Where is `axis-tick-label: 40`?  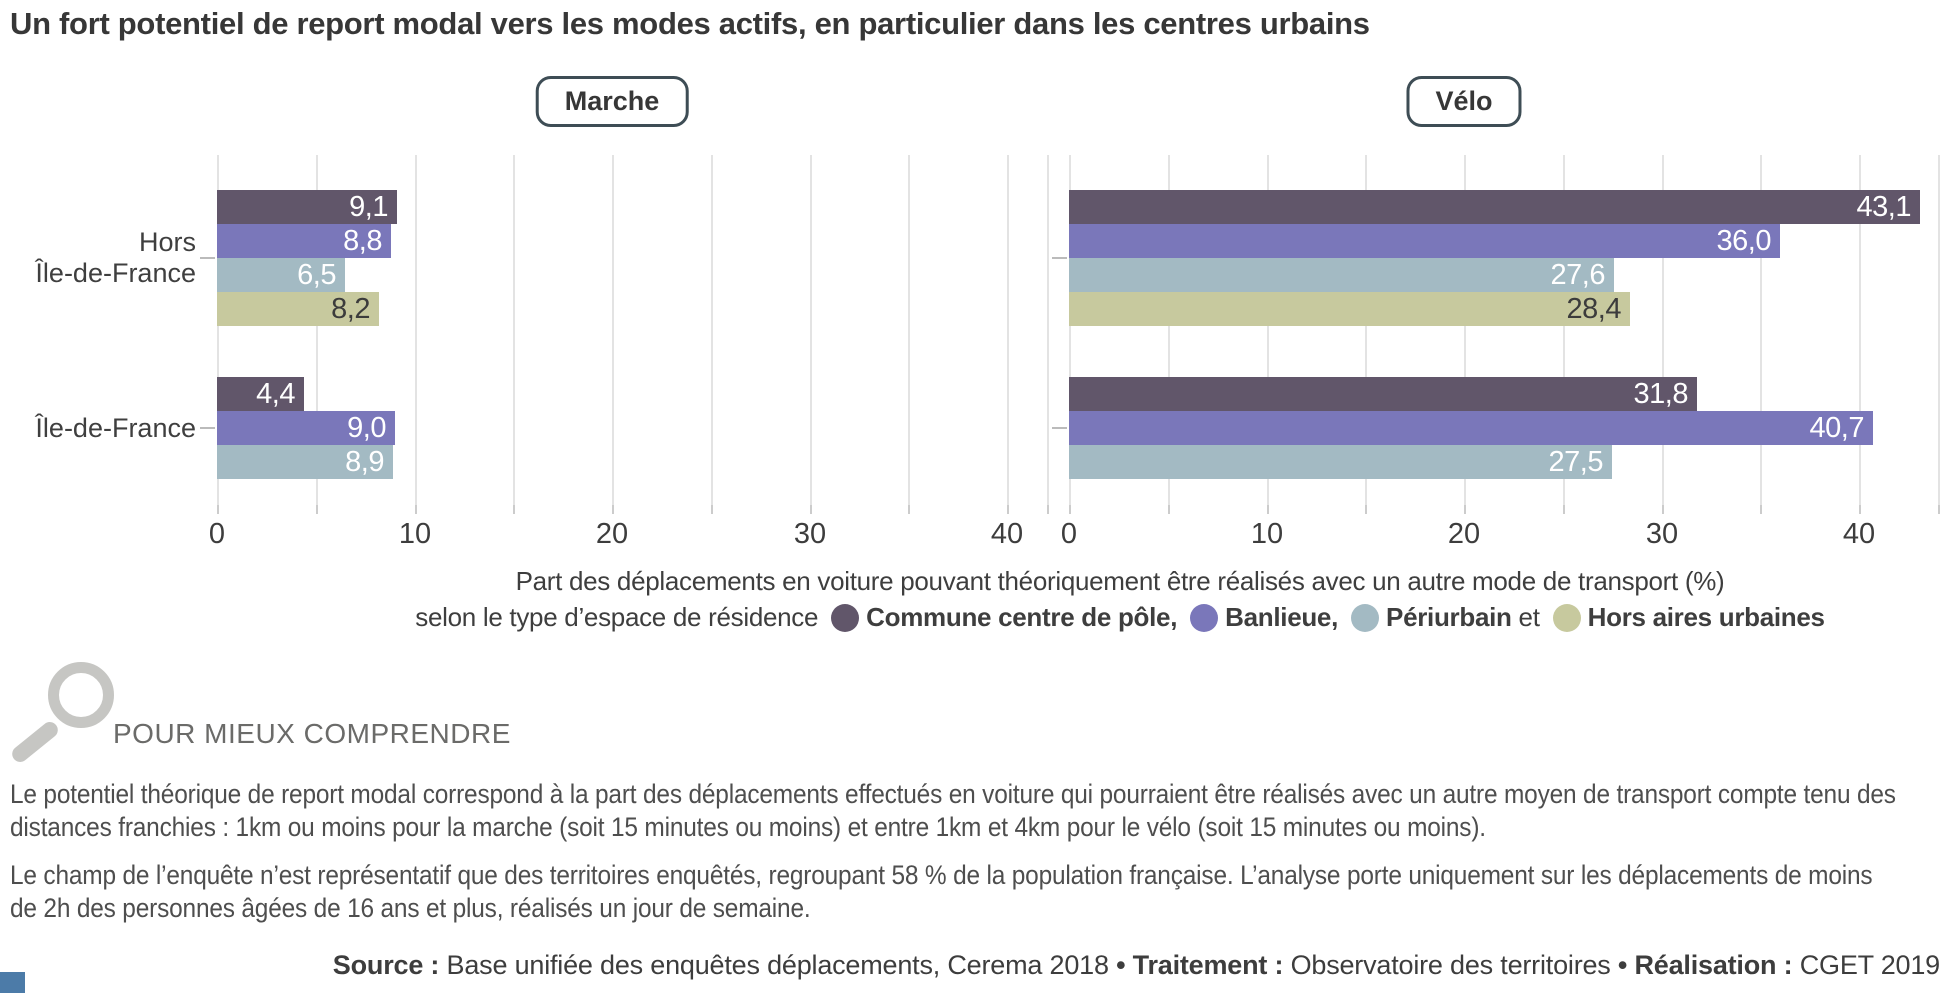
axis-tick-label: 40 is located at coordinates (1859, 534).